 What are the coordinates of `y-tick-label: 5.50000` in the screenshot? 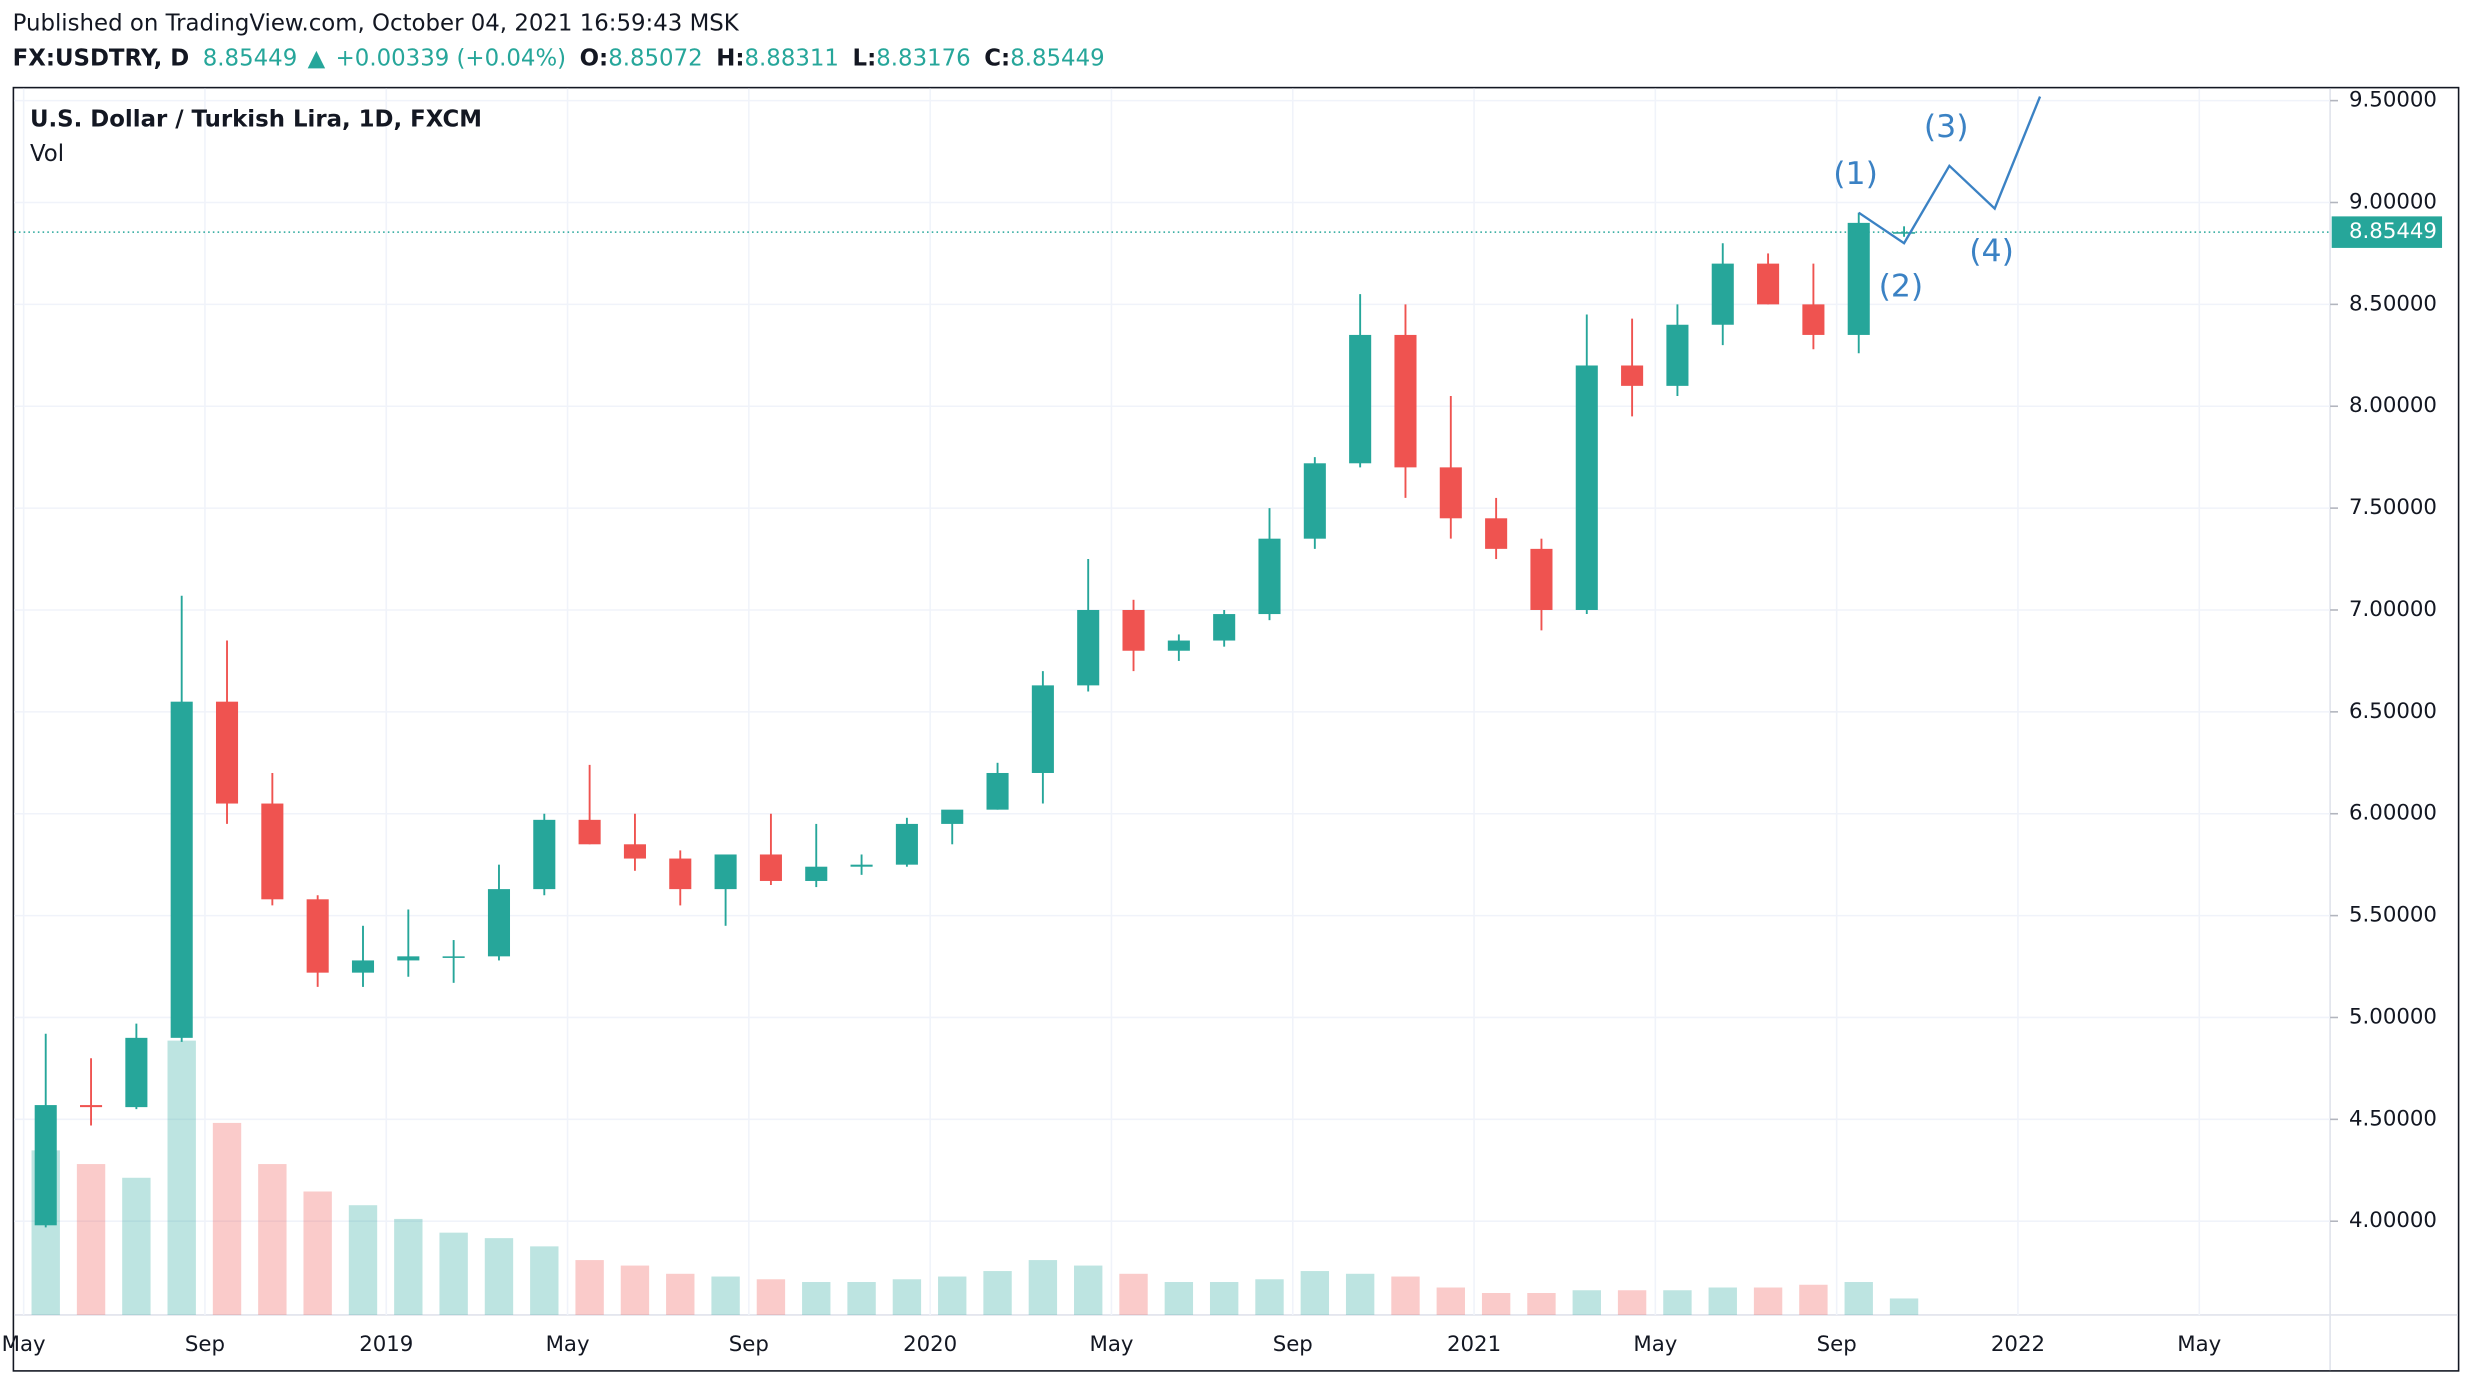 It's located at (2393, 915).